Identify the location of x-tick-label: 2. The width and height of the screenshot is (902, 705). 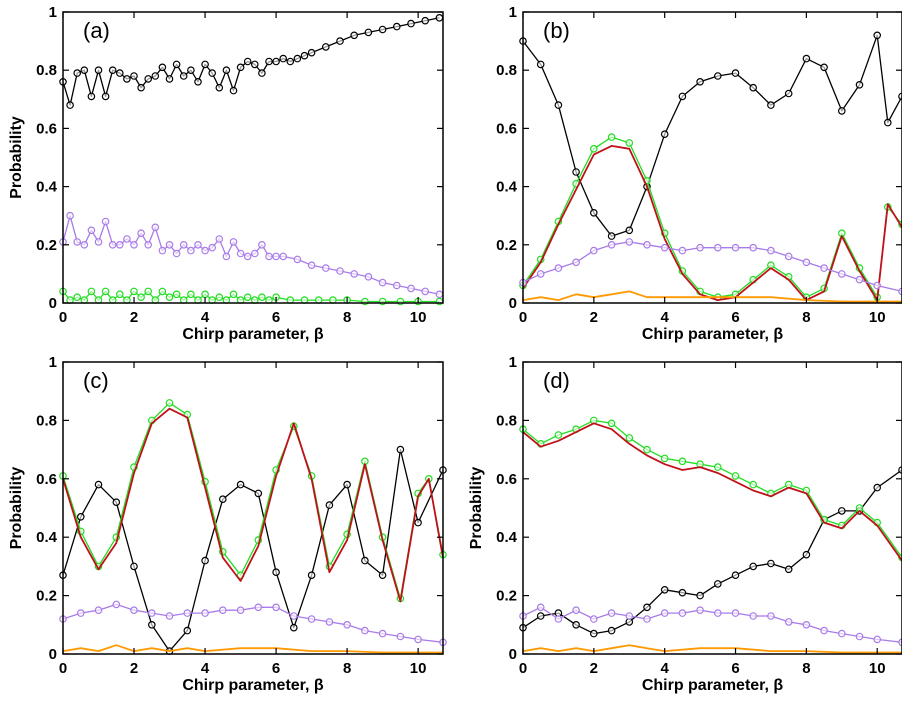
(594, 668).